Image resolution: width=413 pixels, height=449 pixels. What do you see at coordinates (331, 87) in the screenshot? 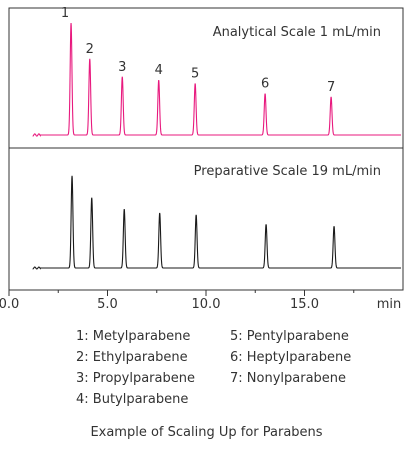
I see `peak-label-7: 7` at bounding box center [331, 87].